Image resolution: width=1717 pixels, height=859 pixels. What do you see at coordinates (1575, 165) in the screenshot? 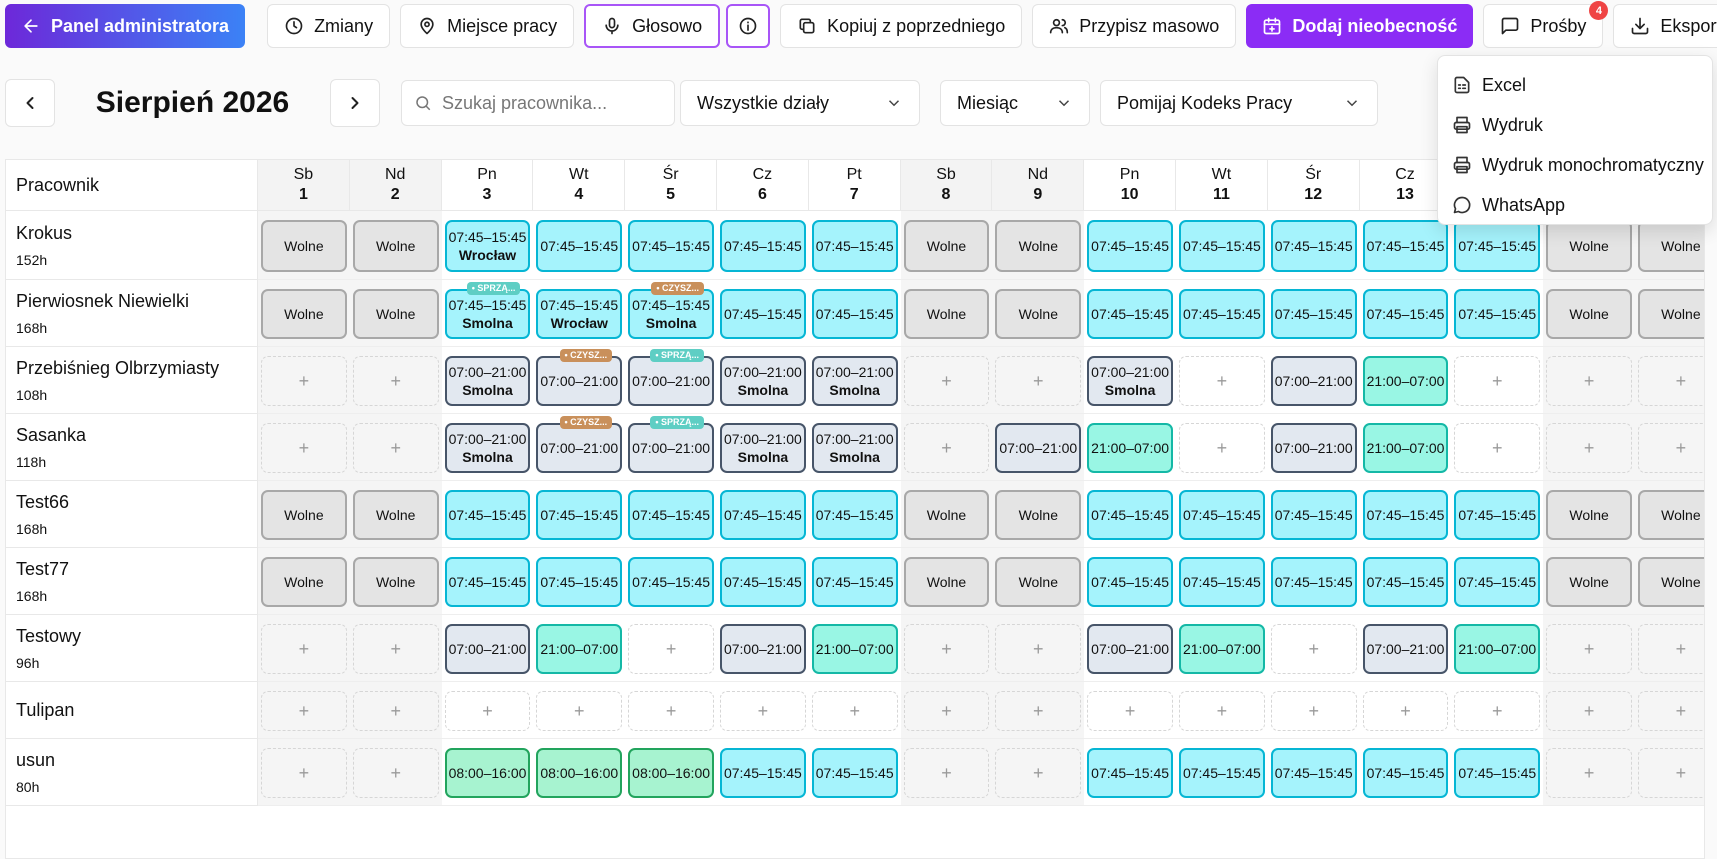
I see `export-print-mono-item: Wydruk monochromatyczny` at bounding box center [1575, 165].